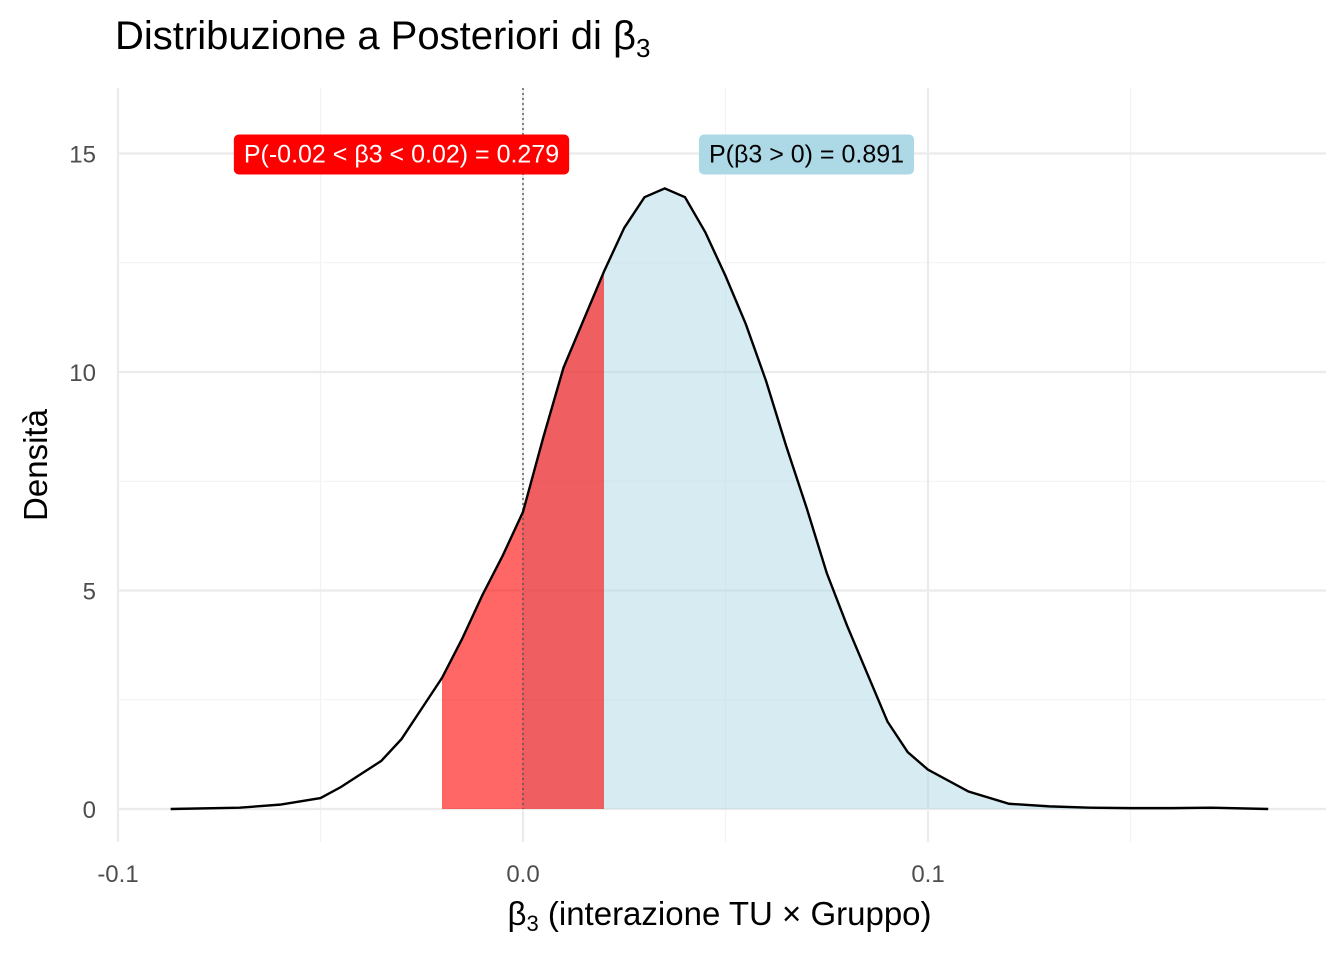 Image resolution: width=1344 pixels, height=960 pixels. I want to click on x-axis-label-subscript: 3, so click(532, 923).